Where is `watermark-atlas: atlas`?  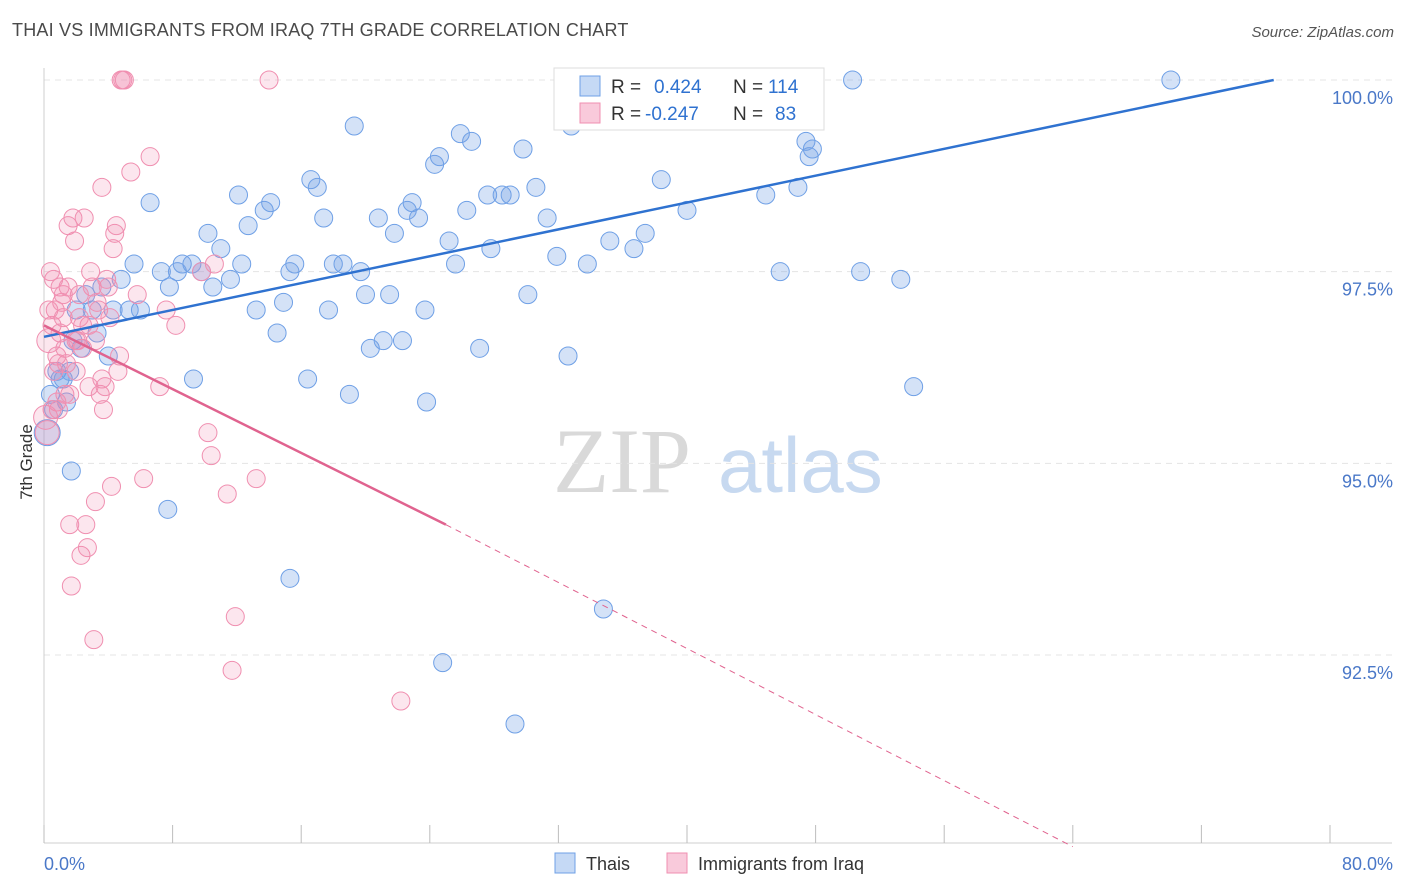 watermark-atlas: atlas is located at coordinates (800, 465).